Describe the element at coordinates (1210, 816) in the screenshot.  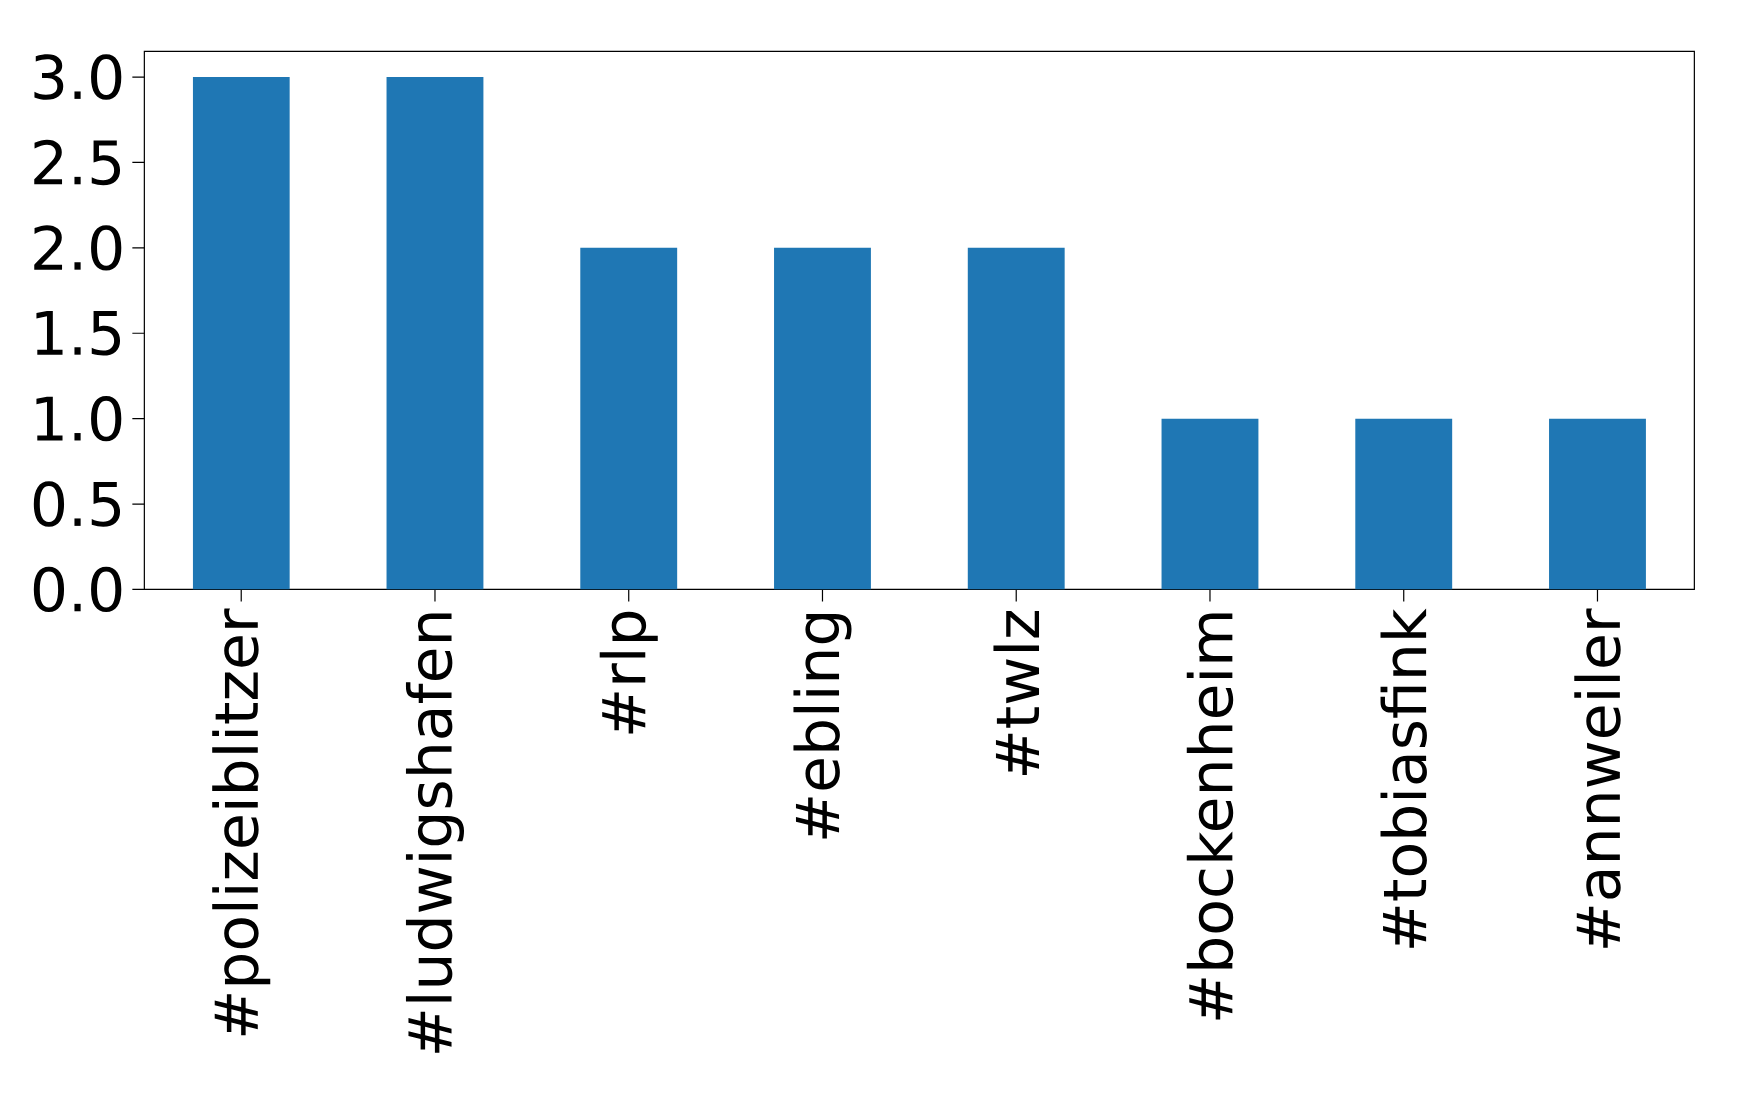
I see `x-tick-label: #bockenheim` at that location.